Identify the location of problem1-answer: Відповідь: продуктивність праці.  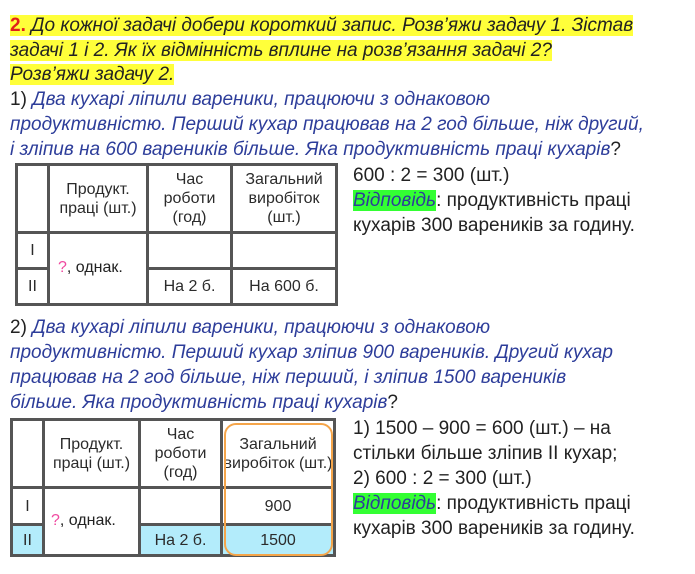
(492, 200).